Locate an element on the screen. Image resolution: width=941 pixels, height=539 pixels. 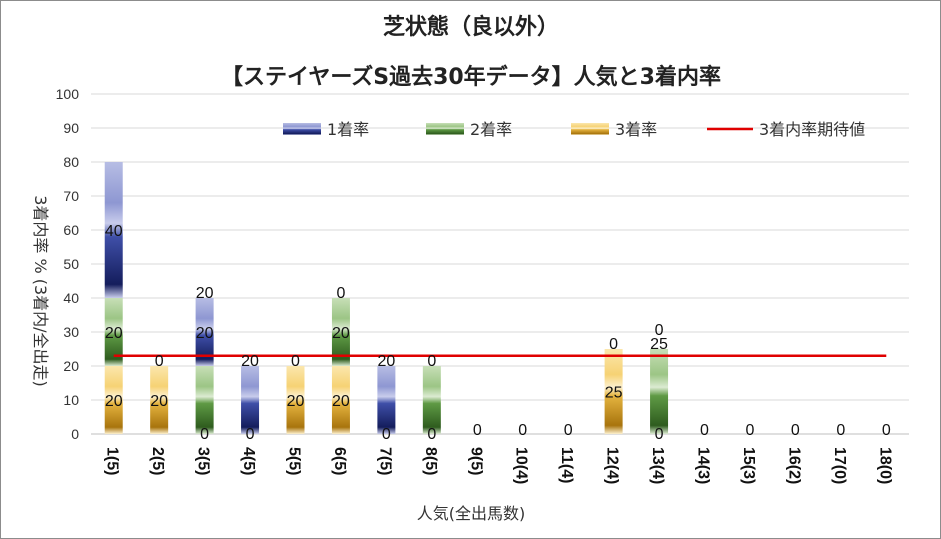
x-tick-label: 12(4) is located at coordinates (612, 465).